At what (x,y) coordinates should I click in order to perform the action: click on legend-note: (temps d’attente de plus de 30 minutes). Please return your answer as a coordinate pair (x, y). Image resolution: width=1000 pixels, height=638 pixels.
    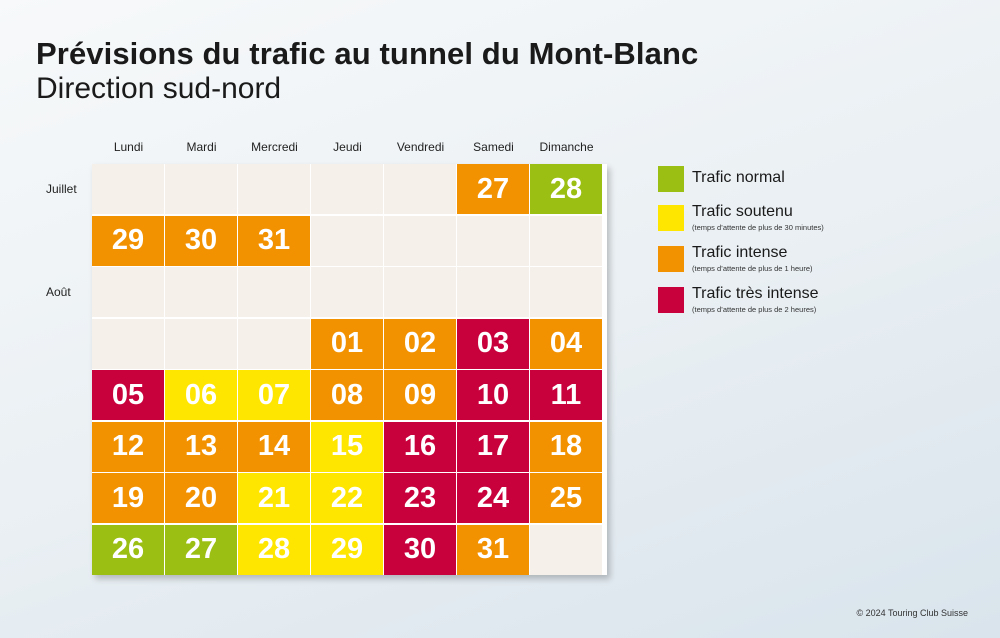
    Looking at the image, I should click on (758, 227).